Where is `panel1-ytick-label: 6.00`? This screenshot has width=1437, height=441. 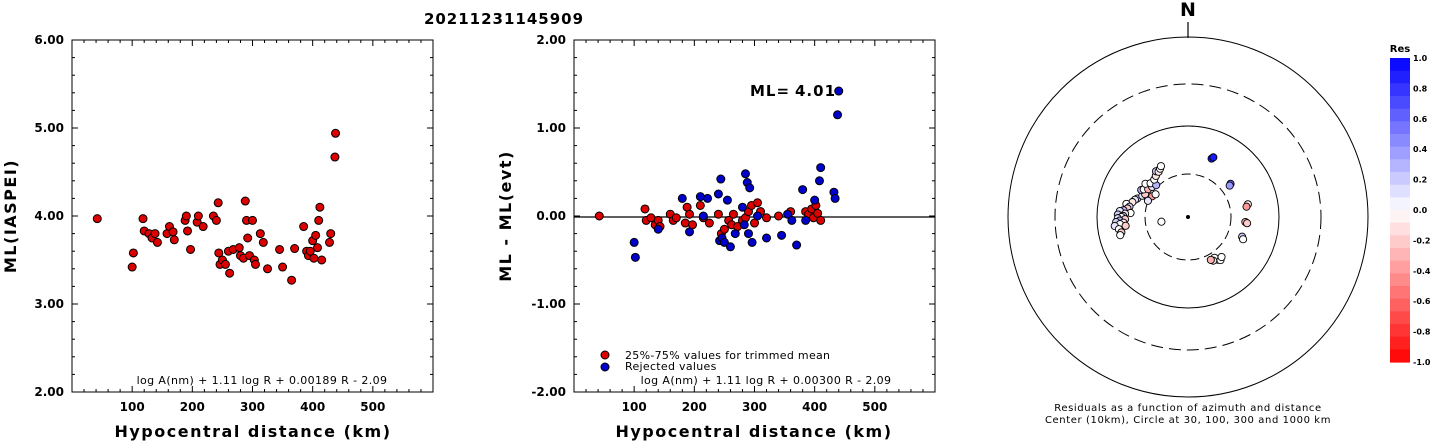
panel1-ytick-label: 6.00 is located at coordinates (49, 40).